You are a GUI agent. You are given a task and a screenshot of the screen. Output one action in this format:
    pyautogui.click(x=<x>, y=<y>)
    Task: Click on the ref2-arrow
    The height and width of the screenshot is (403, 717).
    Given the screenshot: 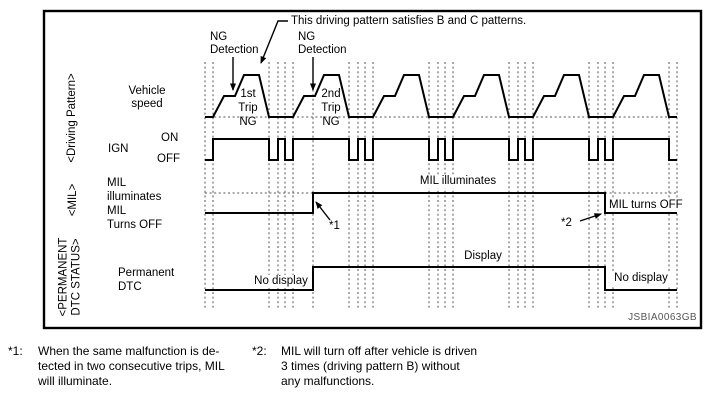 What is the action you would take?
    pyautogui.click(x=590, y=217)
    